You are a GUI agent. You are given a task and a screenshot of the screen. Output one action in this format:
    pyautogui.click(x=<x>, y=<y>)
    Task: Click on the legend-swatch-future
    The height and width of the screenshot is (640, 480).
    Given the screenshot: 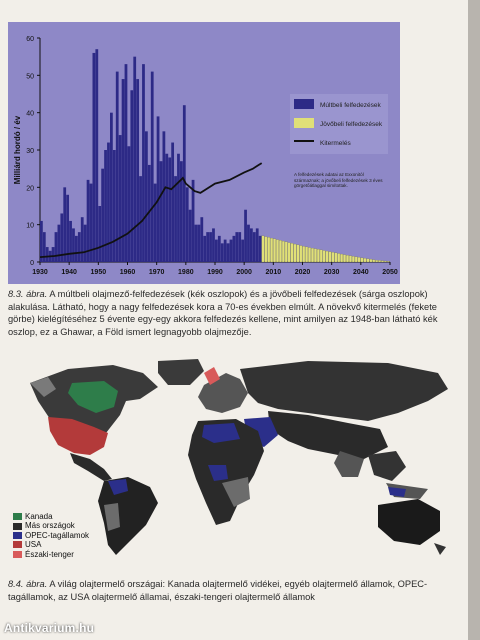 What is the action you would take?
    pyautogui.click(x=304, y=123)
    